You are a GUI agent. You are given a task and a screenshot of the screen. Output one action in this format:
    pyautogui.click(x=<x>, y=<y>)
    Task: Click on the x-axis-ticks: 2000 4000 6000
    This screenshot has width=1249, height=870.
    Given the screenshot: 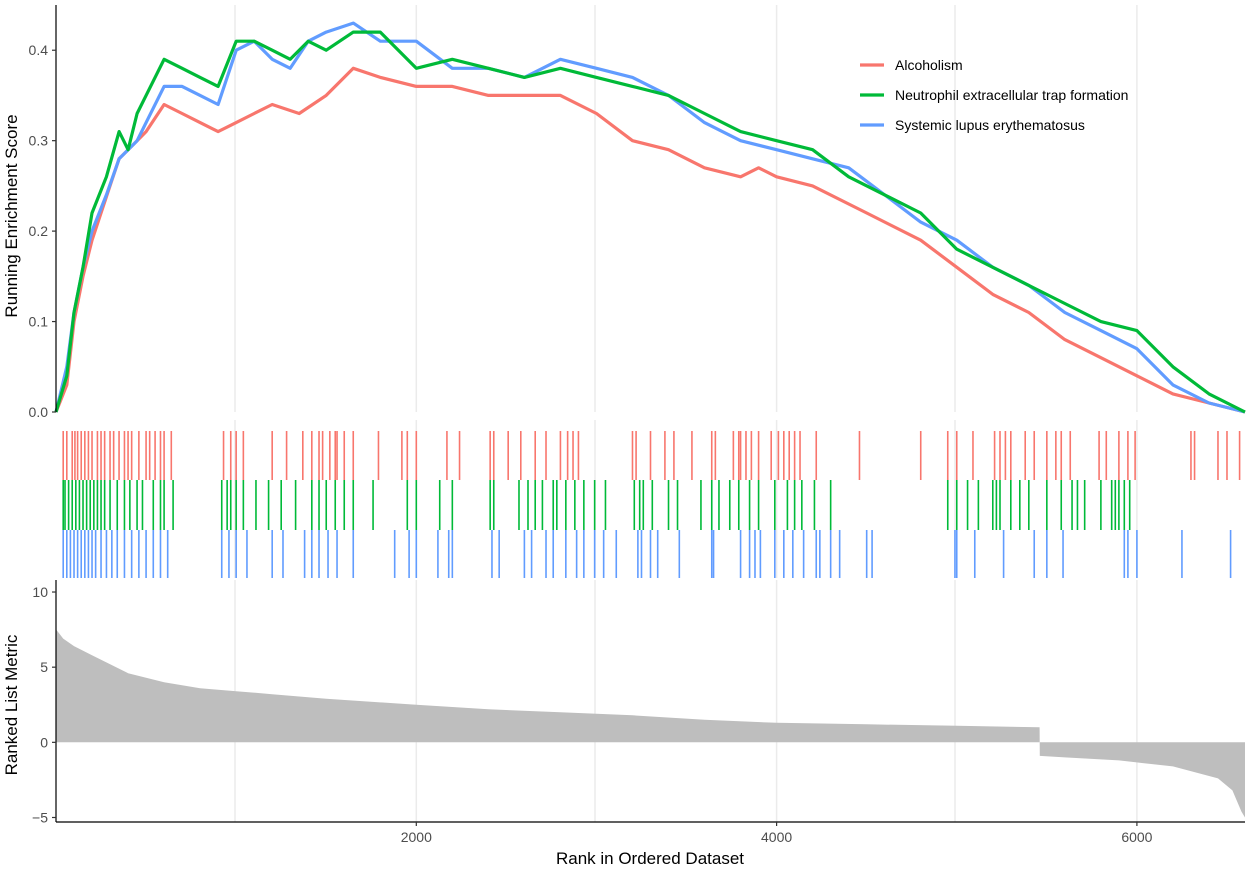 What is the action you would take?
    pyautogui.click(x=777, y=833)
    